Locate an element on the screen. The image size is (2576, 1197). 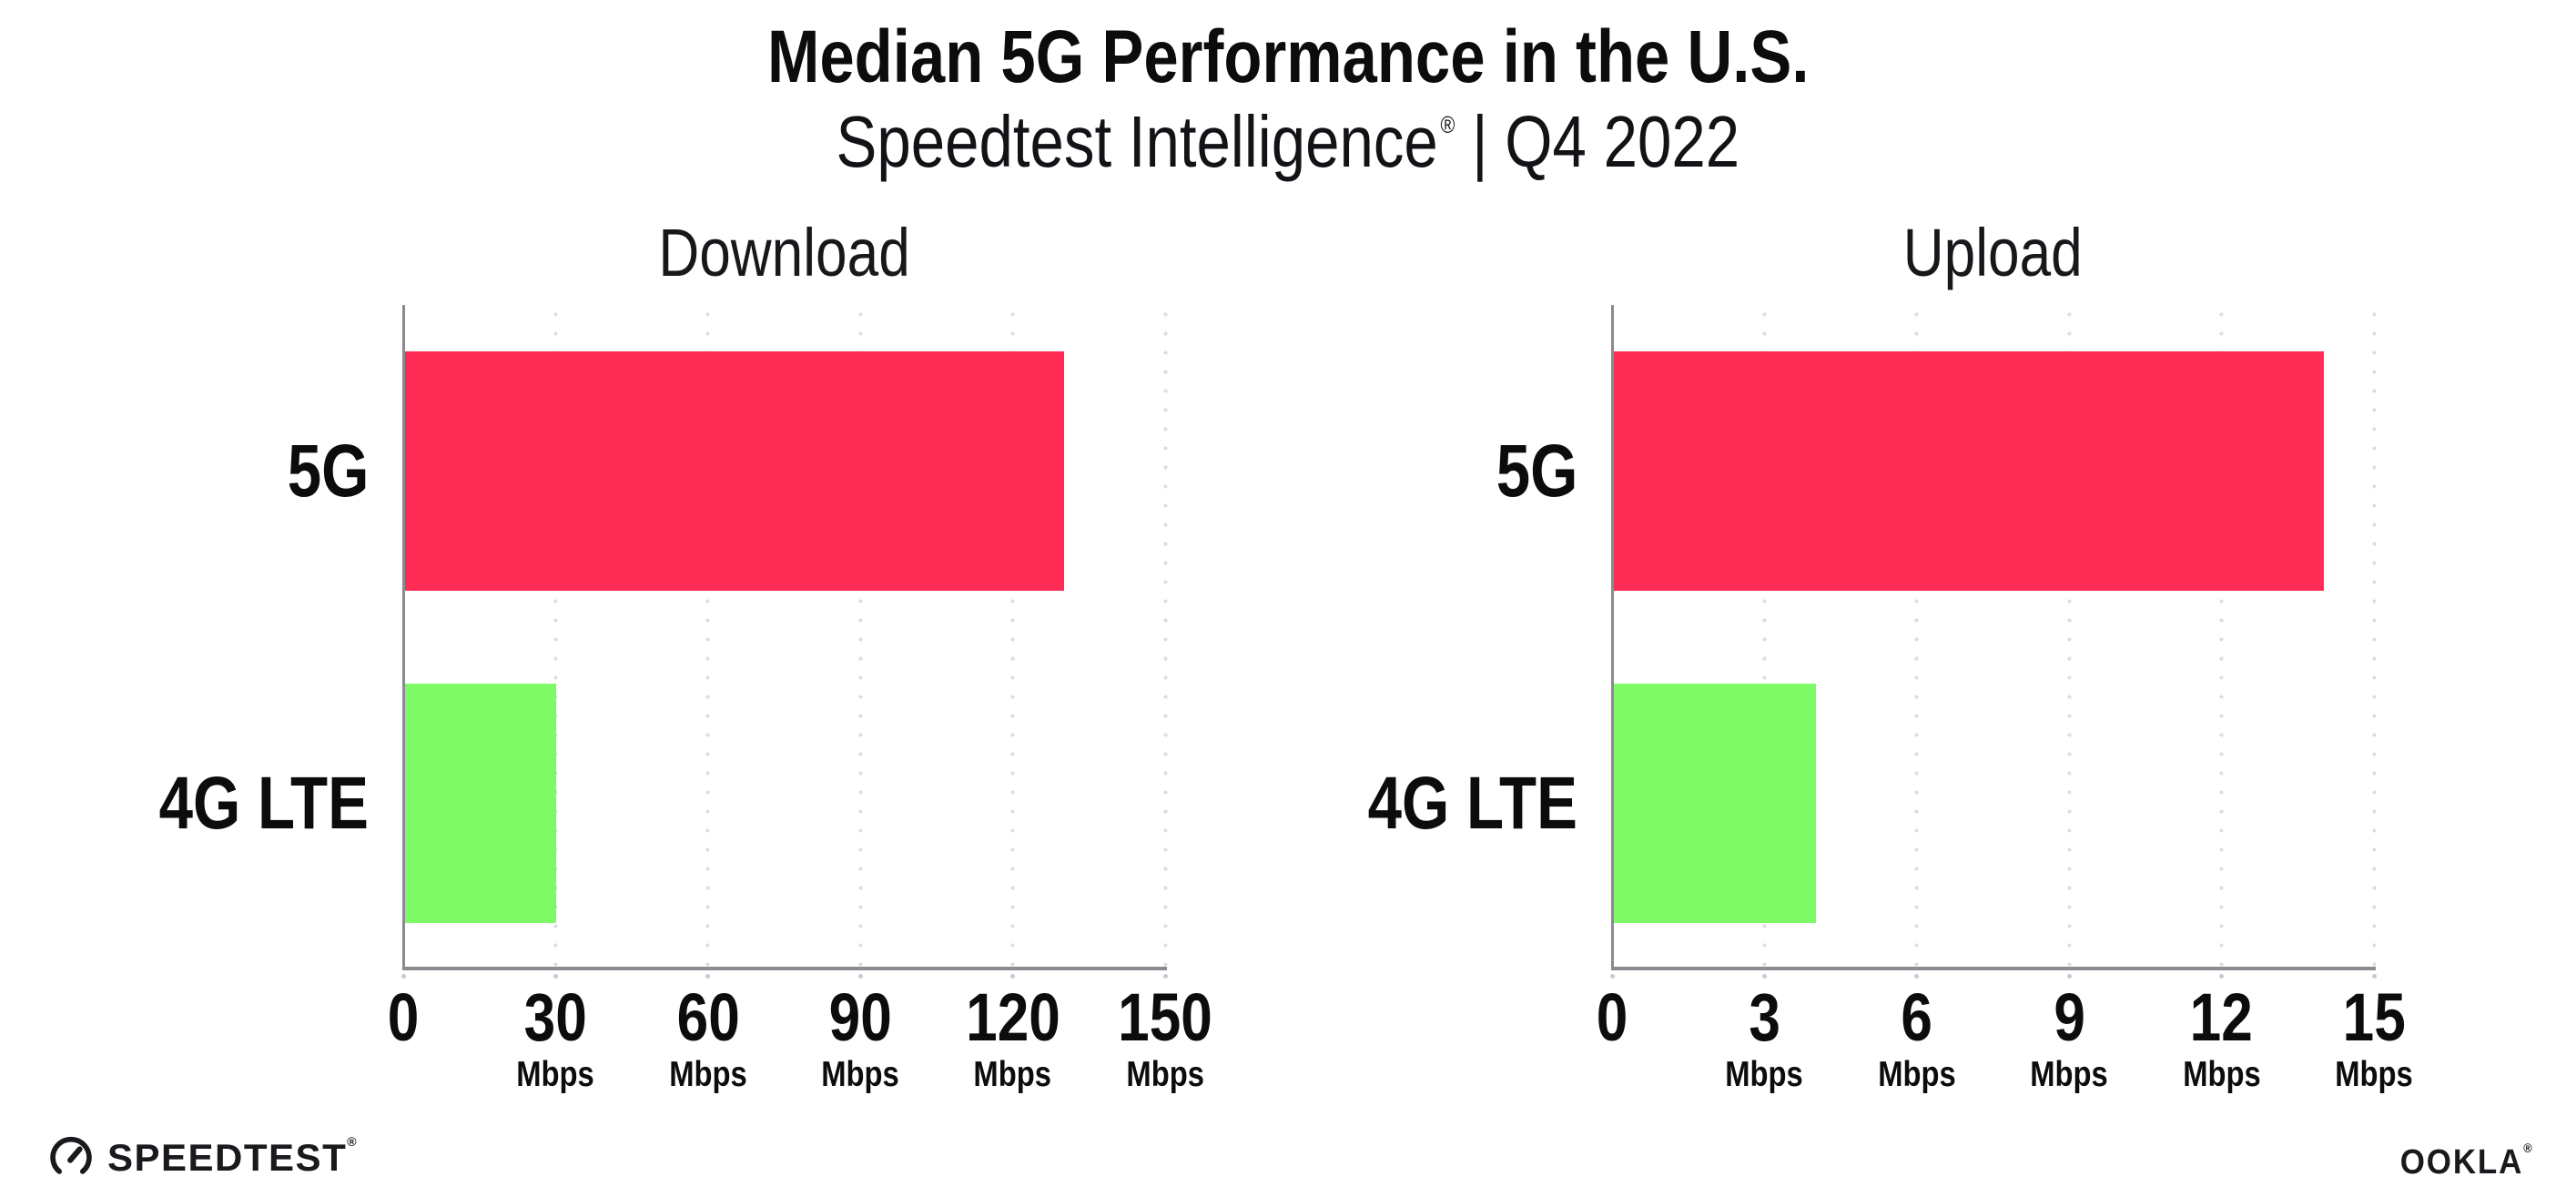
tick-value: 12 is located at coordinates (2221, 1018).